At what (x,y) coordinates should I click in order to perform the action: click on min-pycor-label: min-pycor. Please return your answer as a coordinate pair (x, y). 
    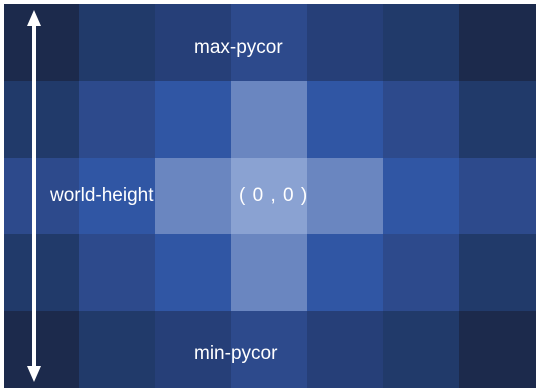
    Looking at the image, I should click on (236, 353).